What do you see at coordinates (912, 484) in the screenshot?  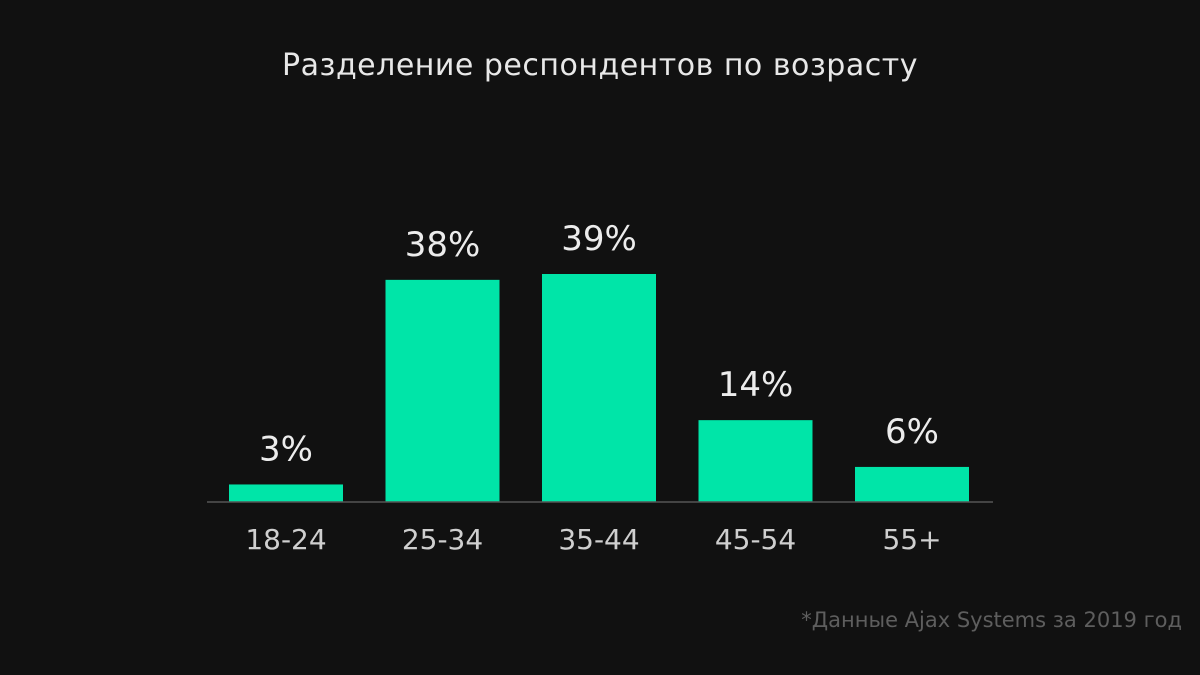 I see `bar-55+` at bounding box center [912, 484].